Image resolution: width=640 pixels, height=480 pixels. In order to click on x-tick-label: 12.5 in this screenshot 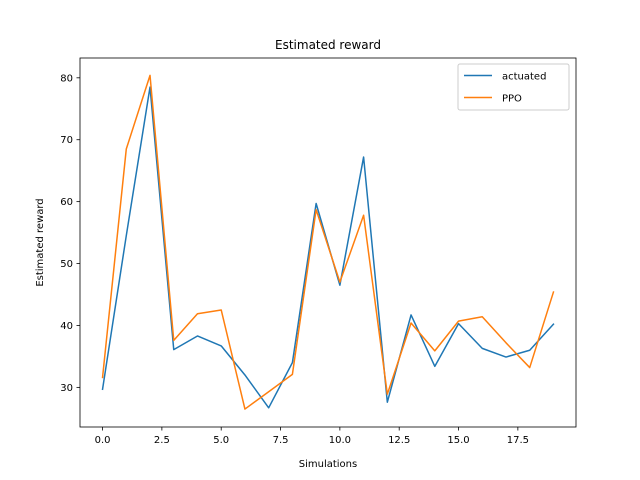, I will do `click(399, 440)`.